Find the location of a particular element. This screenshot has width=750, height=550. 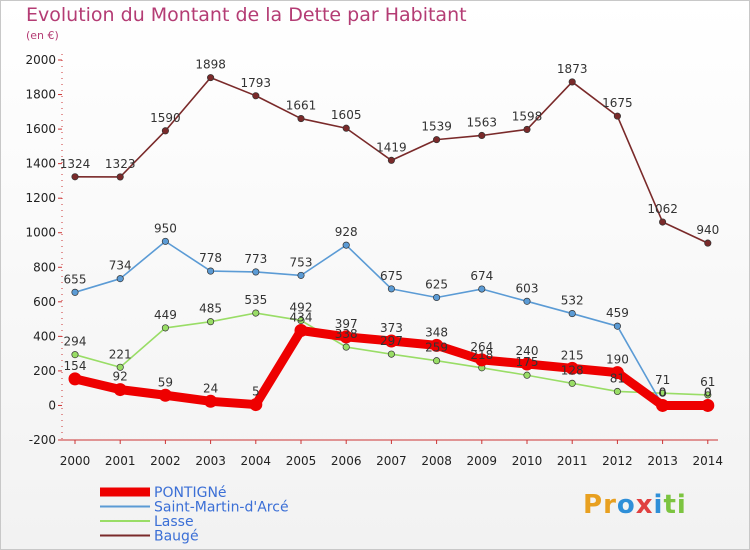

logo-letter: r is located at coordinates (610, 505).